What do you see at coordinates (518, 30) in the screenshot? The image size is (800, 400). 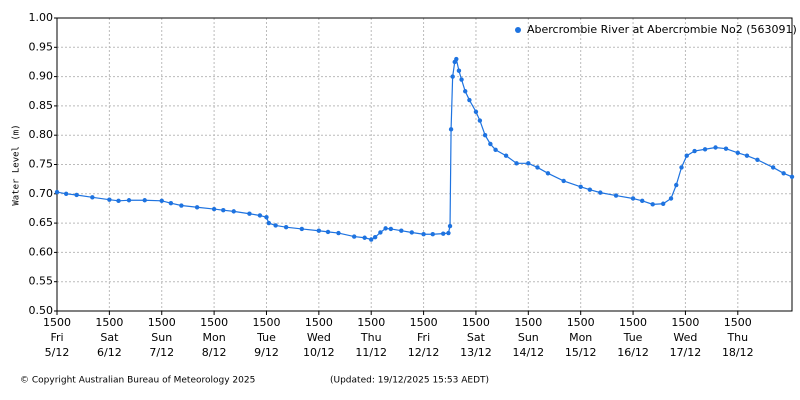 I see `legend-marker` at bounding box center [518, 30].